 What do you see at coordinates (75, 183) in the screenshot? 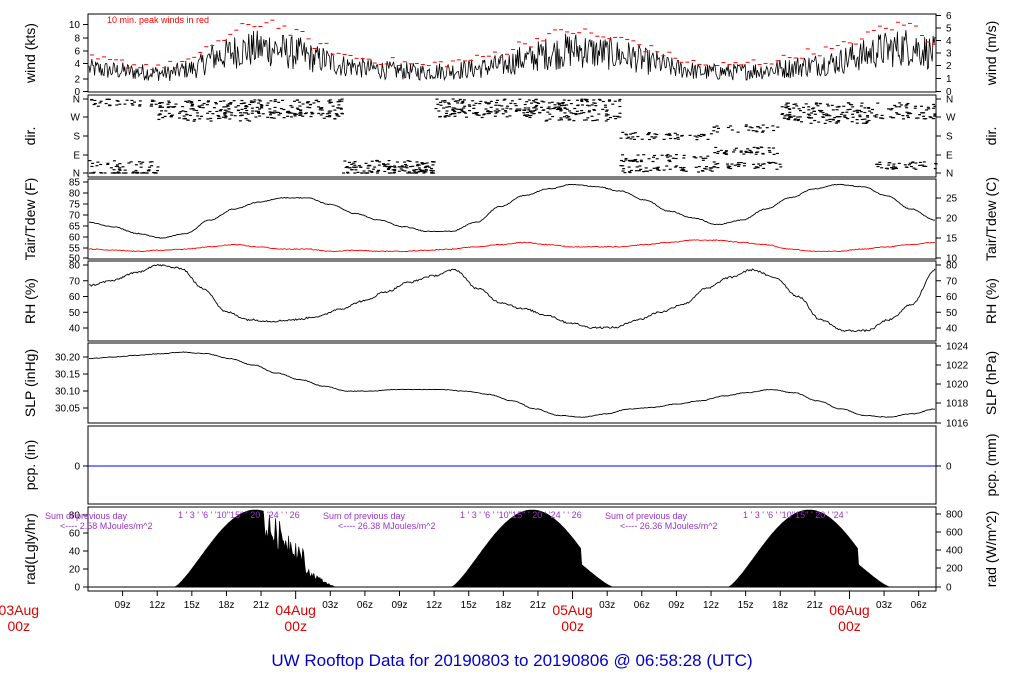
I see `ytick-label-left: 85` at bounding box center [75, 183].